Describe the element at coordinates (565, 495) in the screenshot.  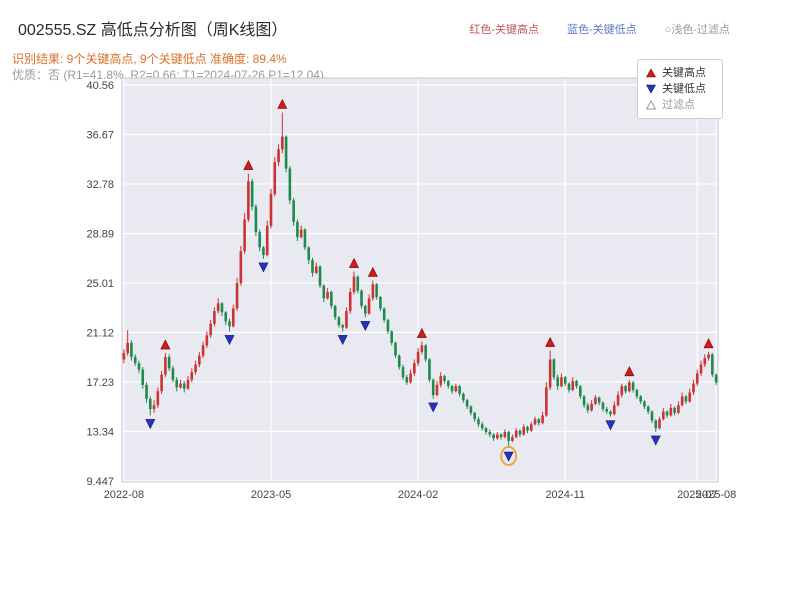
I see `svg-text: 2024-11` at that location.